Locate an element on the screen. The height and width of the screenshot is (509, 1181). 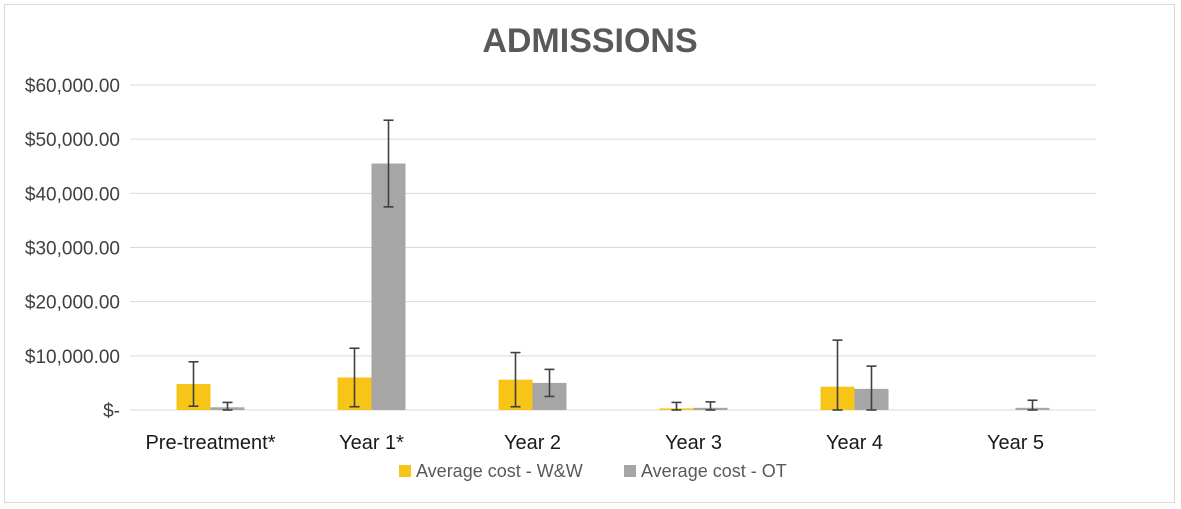
y-tick-label: $10,000.00 is located at coordinates (72, 357).